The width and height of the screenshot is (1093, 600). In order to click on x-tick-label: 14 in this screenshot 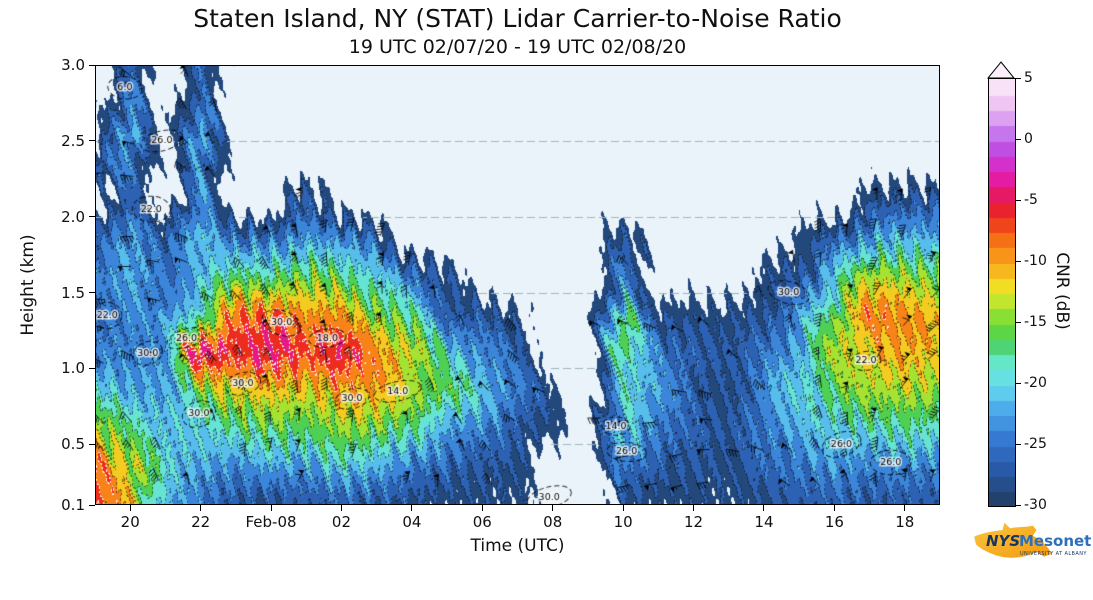, I will do `click(764, 522)`.